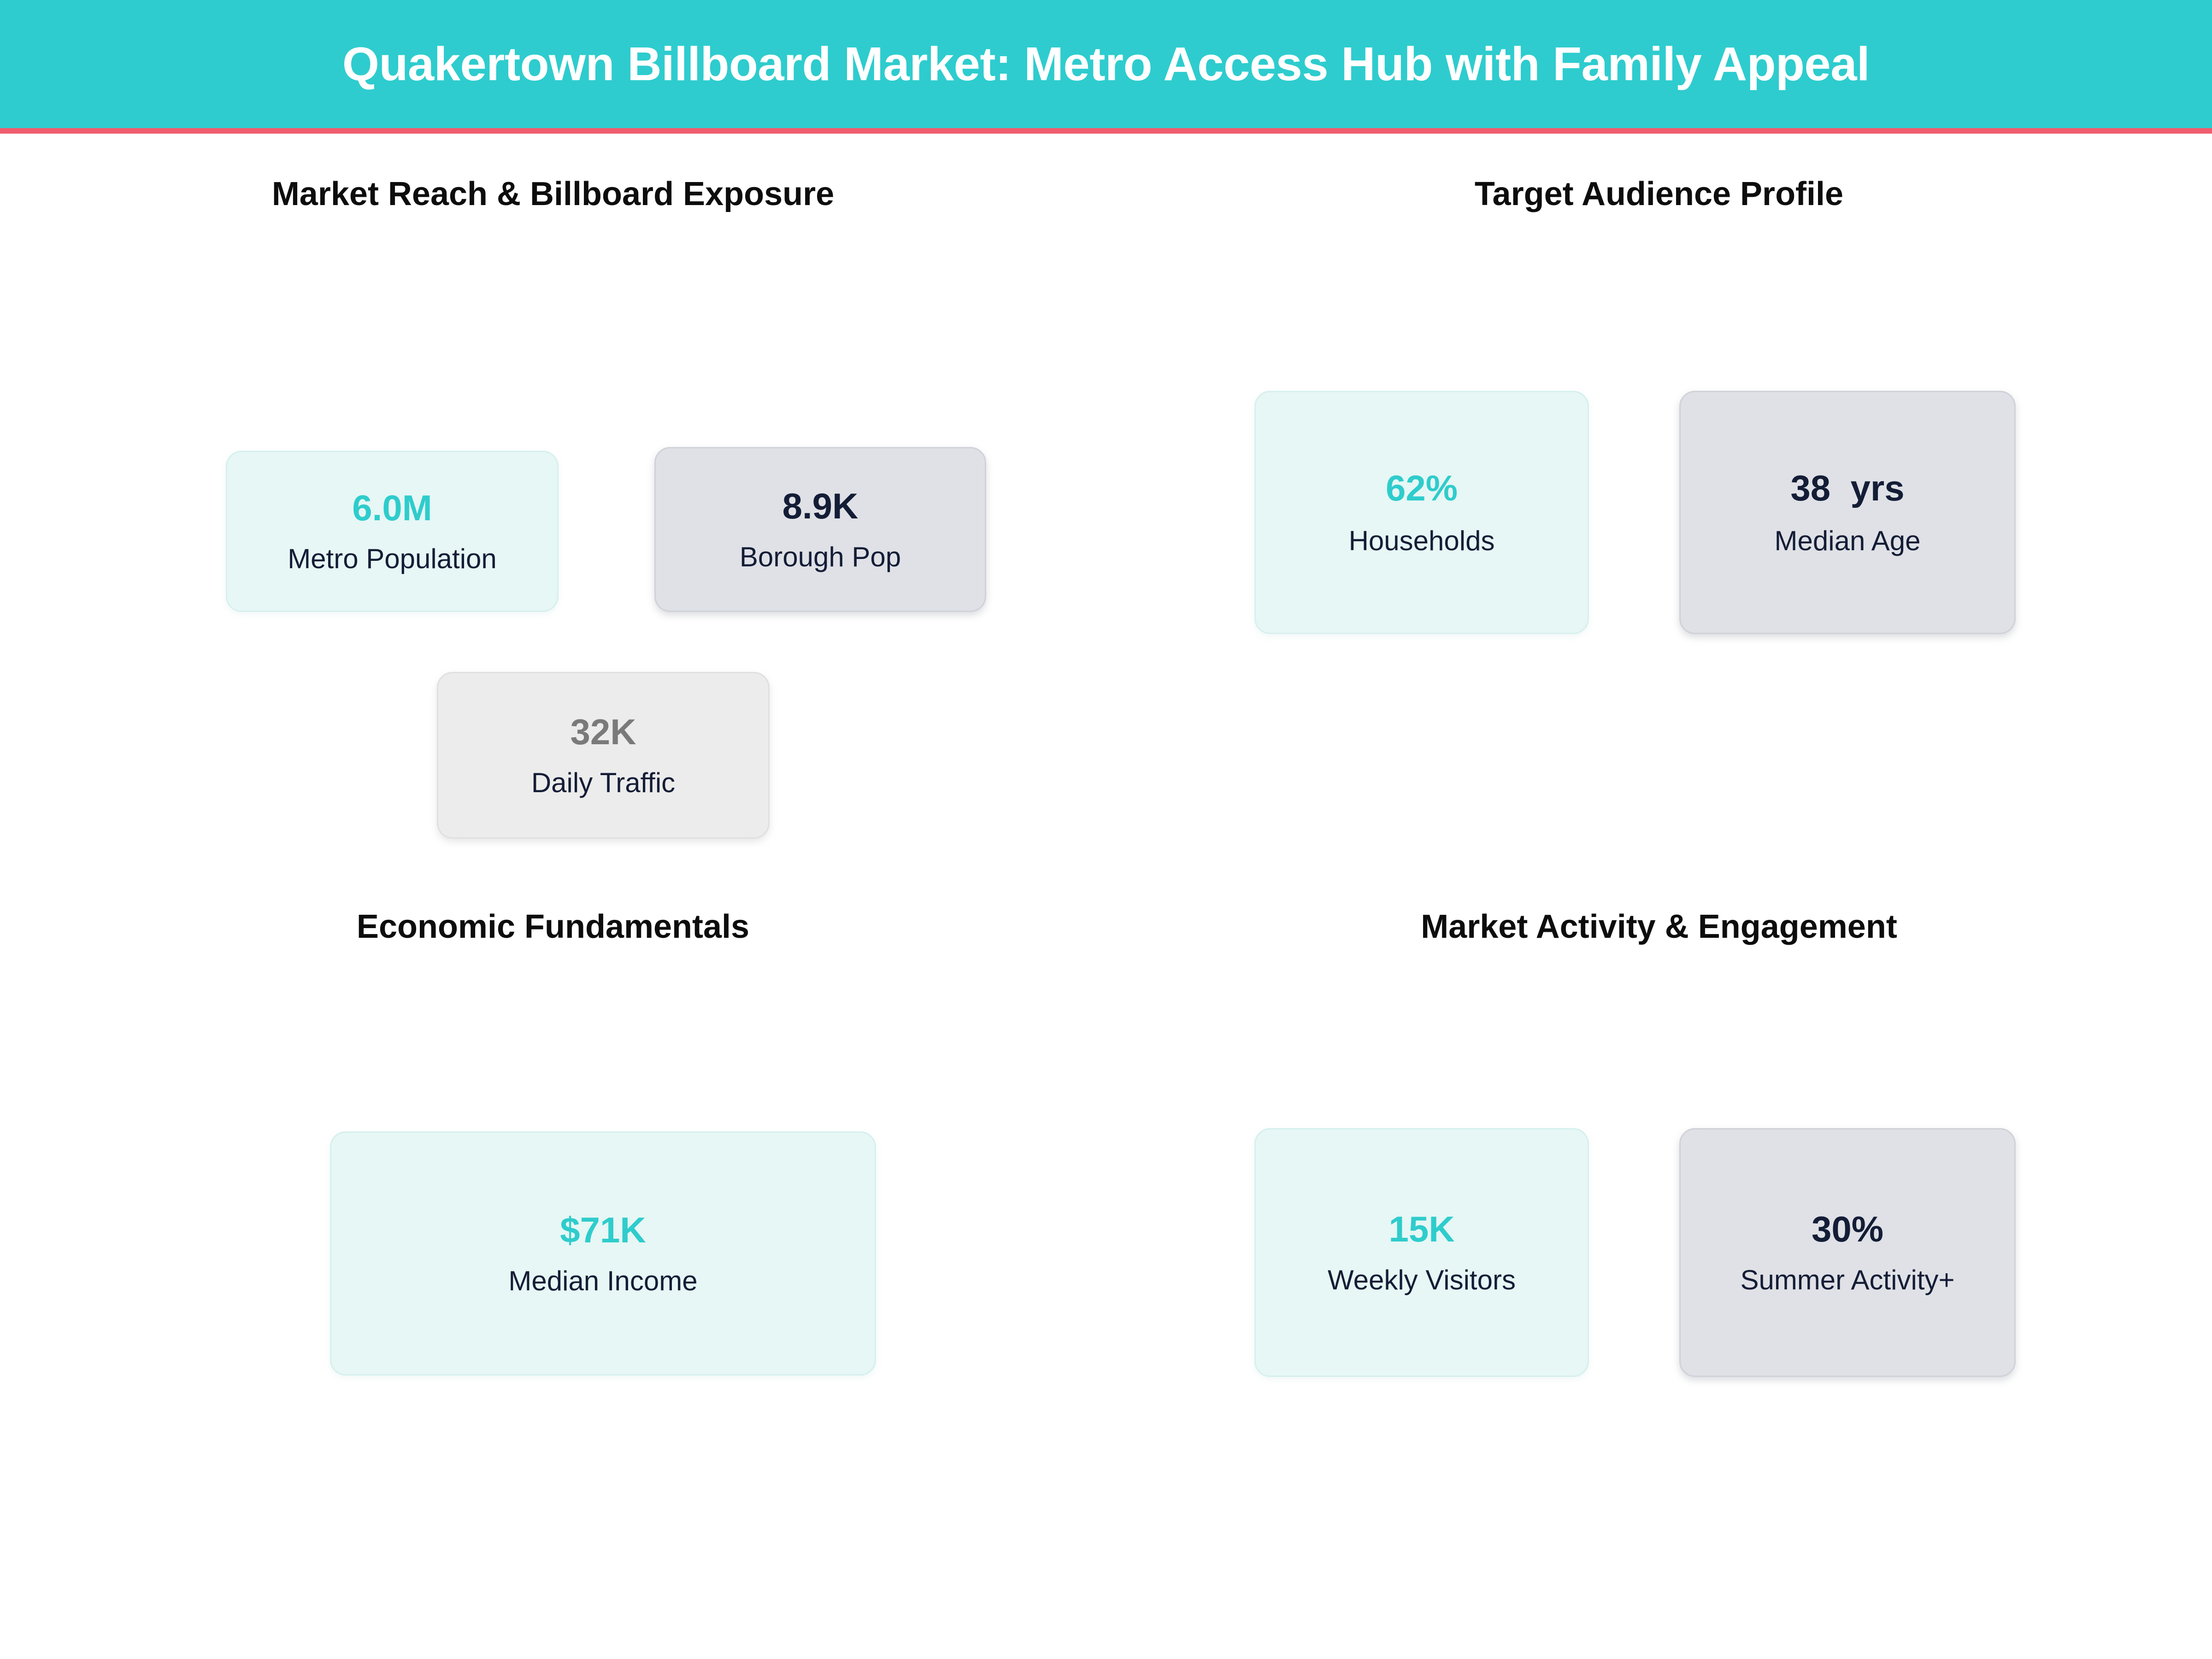 This screenshot has height=1659, width=2212. What do you see at coordinates (820, 529) in the screenshot?
I see `metric-card-borough-pop: 8.9K Borough Pop` at bounding box center [820, 529].